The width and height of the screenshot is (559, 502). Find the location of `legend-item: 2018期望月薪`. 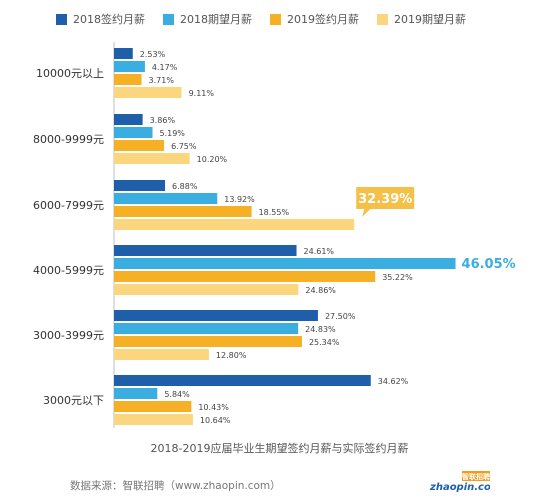

legend-item: 2018期望月薪 is located at coordinates (207, 19).